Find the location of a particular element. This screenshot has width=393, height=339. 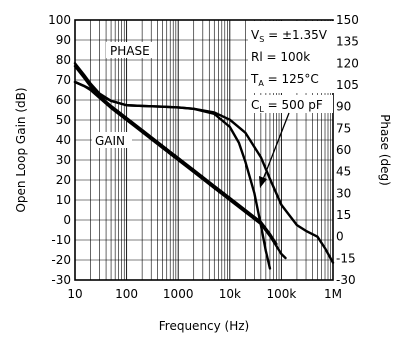

y-tick-label: 0 is located at coordinates (67, 220).